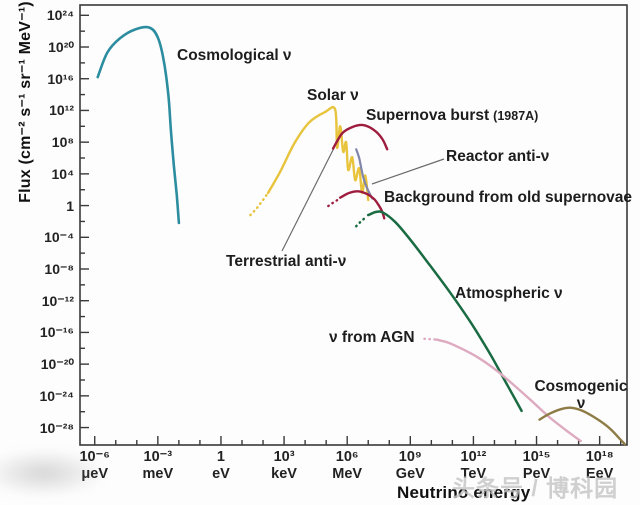 The image size is (640, 505). I want to click on curve-solar, so click(318, 153).